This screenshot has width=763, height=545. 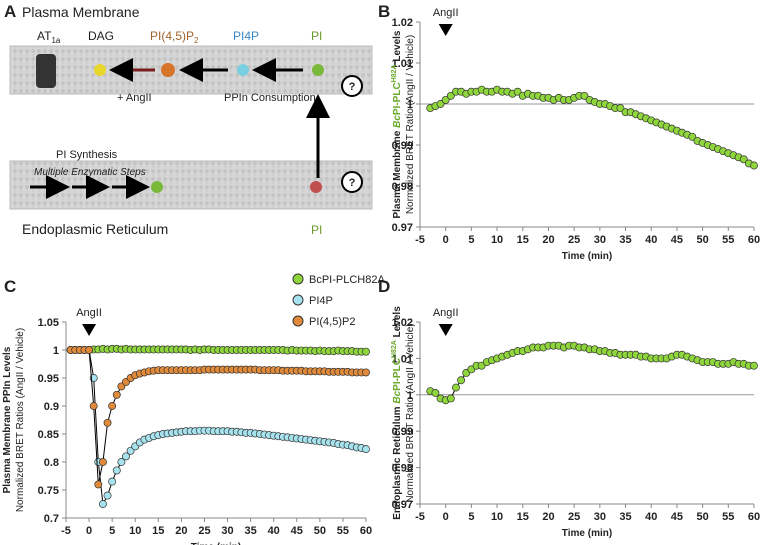 I want to click on y-tick-label: 0.99, so click(x=402, y=146).